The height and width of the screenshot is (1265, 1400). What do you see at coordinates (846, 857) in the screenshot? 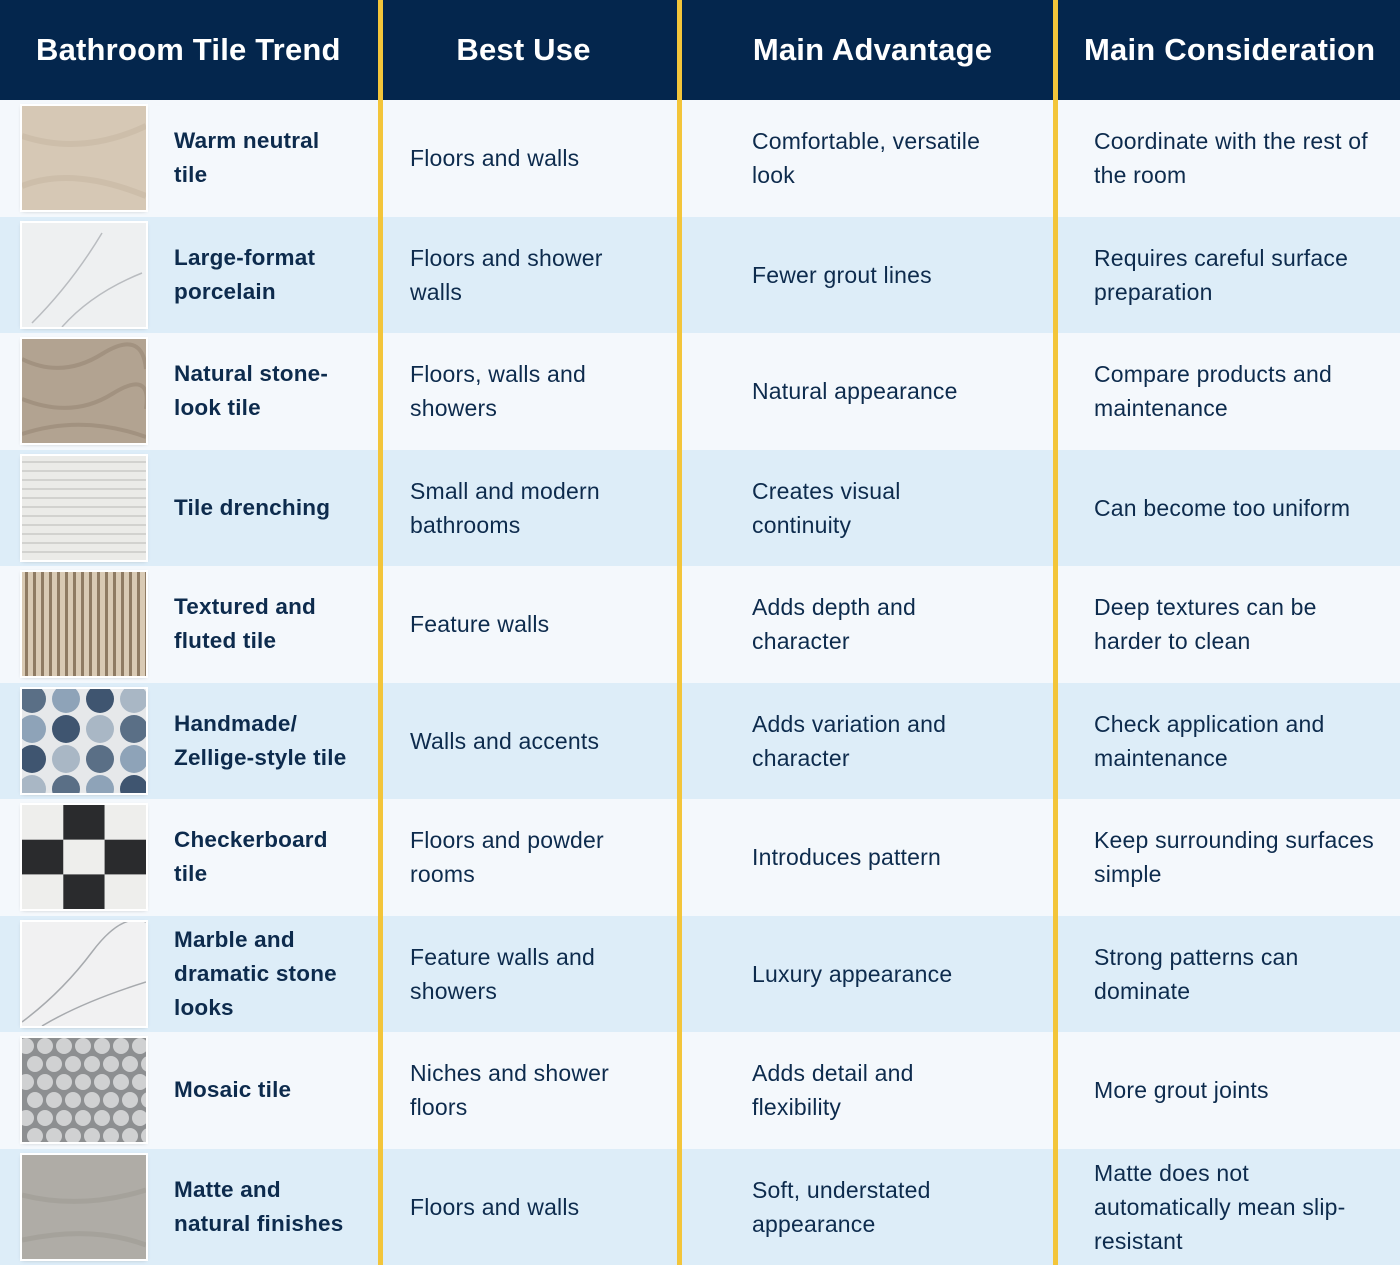
I see `cell-text: Introduces pattern` at bounding box center [846, 857].